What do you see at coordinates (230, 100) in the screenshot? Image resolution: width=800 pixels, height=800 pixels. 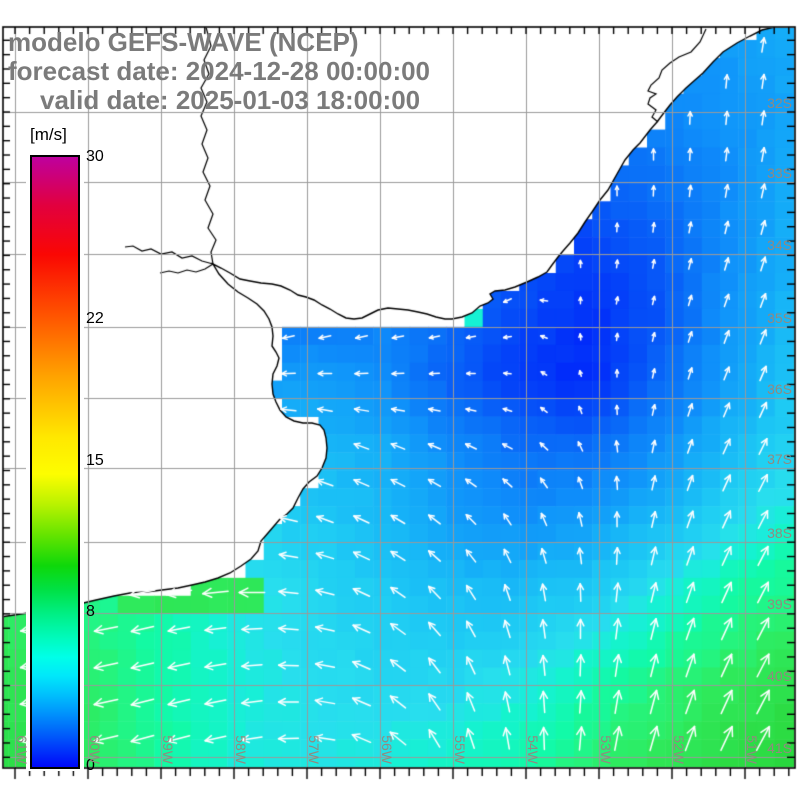 I see `valid-date: valid date: 2025-01-03 18:00:00` at bounding box center [230, 100].